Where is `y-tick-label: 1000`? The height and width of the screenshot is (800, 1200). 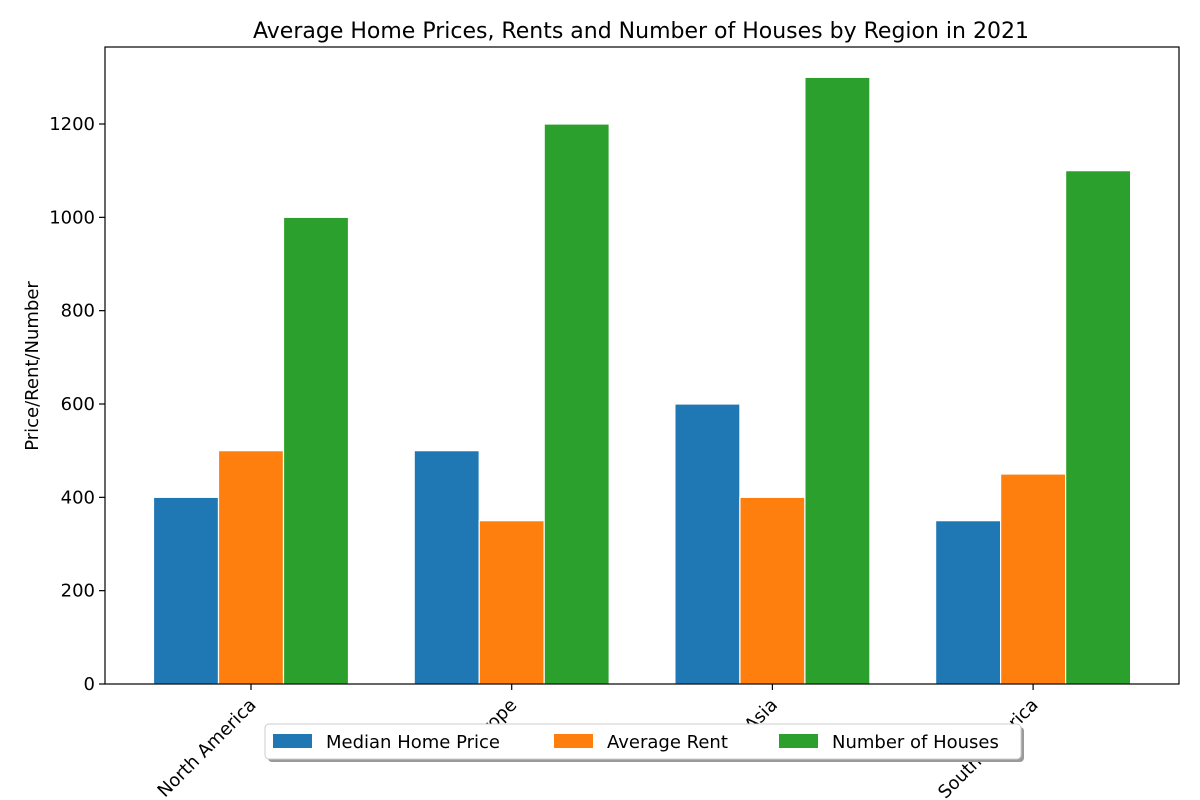
y-tick-label: 1000 is located at coordinates (72, 217).